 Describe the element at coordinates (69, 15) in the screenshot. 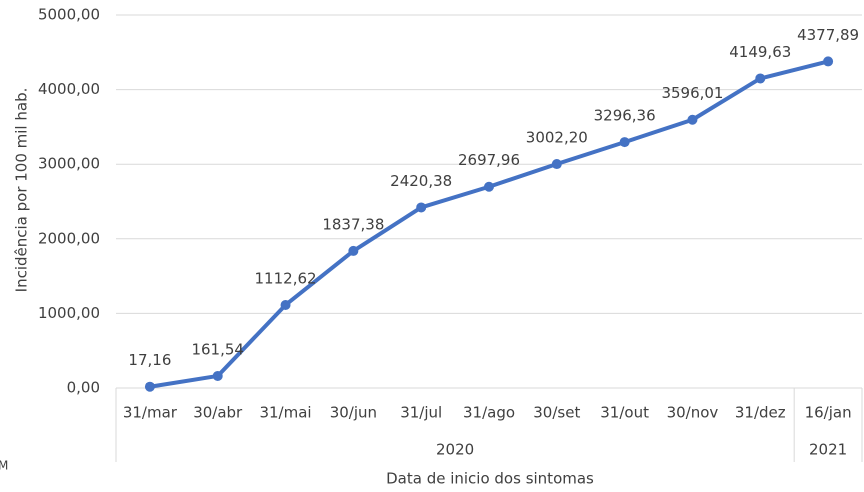

I see `y-tick-label: 5000,00` at that location.